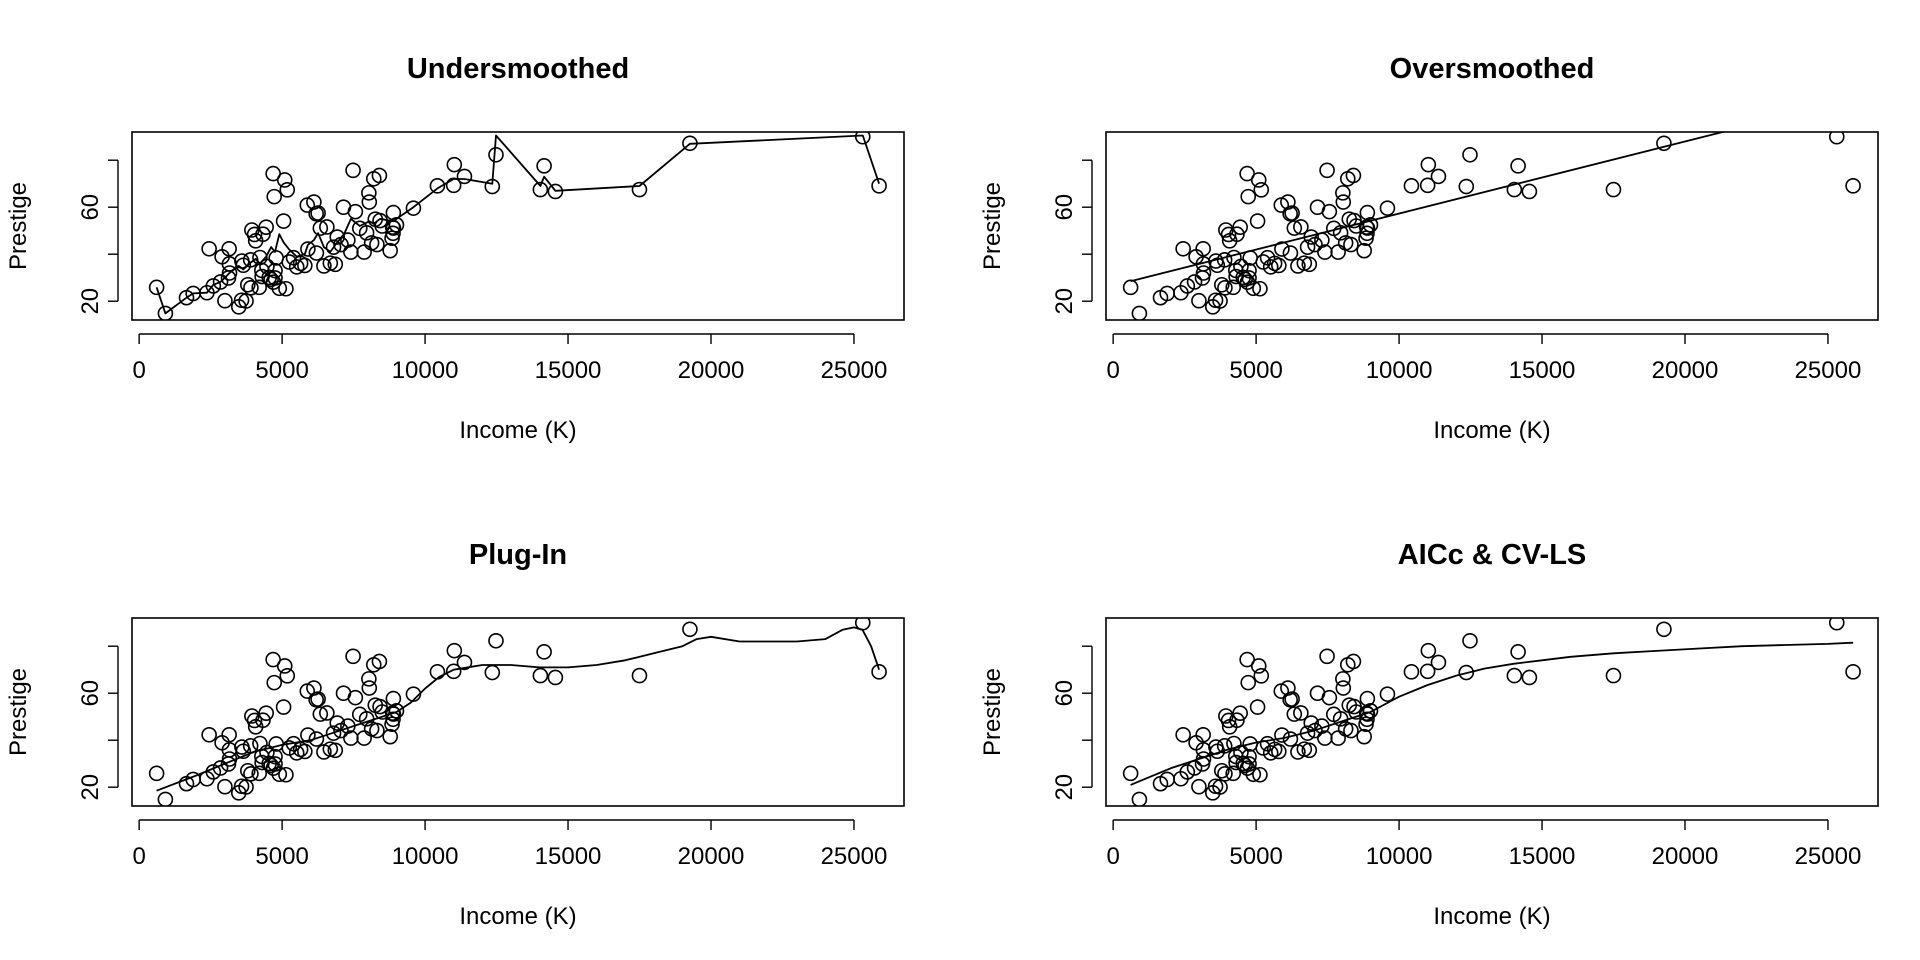  I want to click on x-axis-label: Income (K), so click(1491, 430).